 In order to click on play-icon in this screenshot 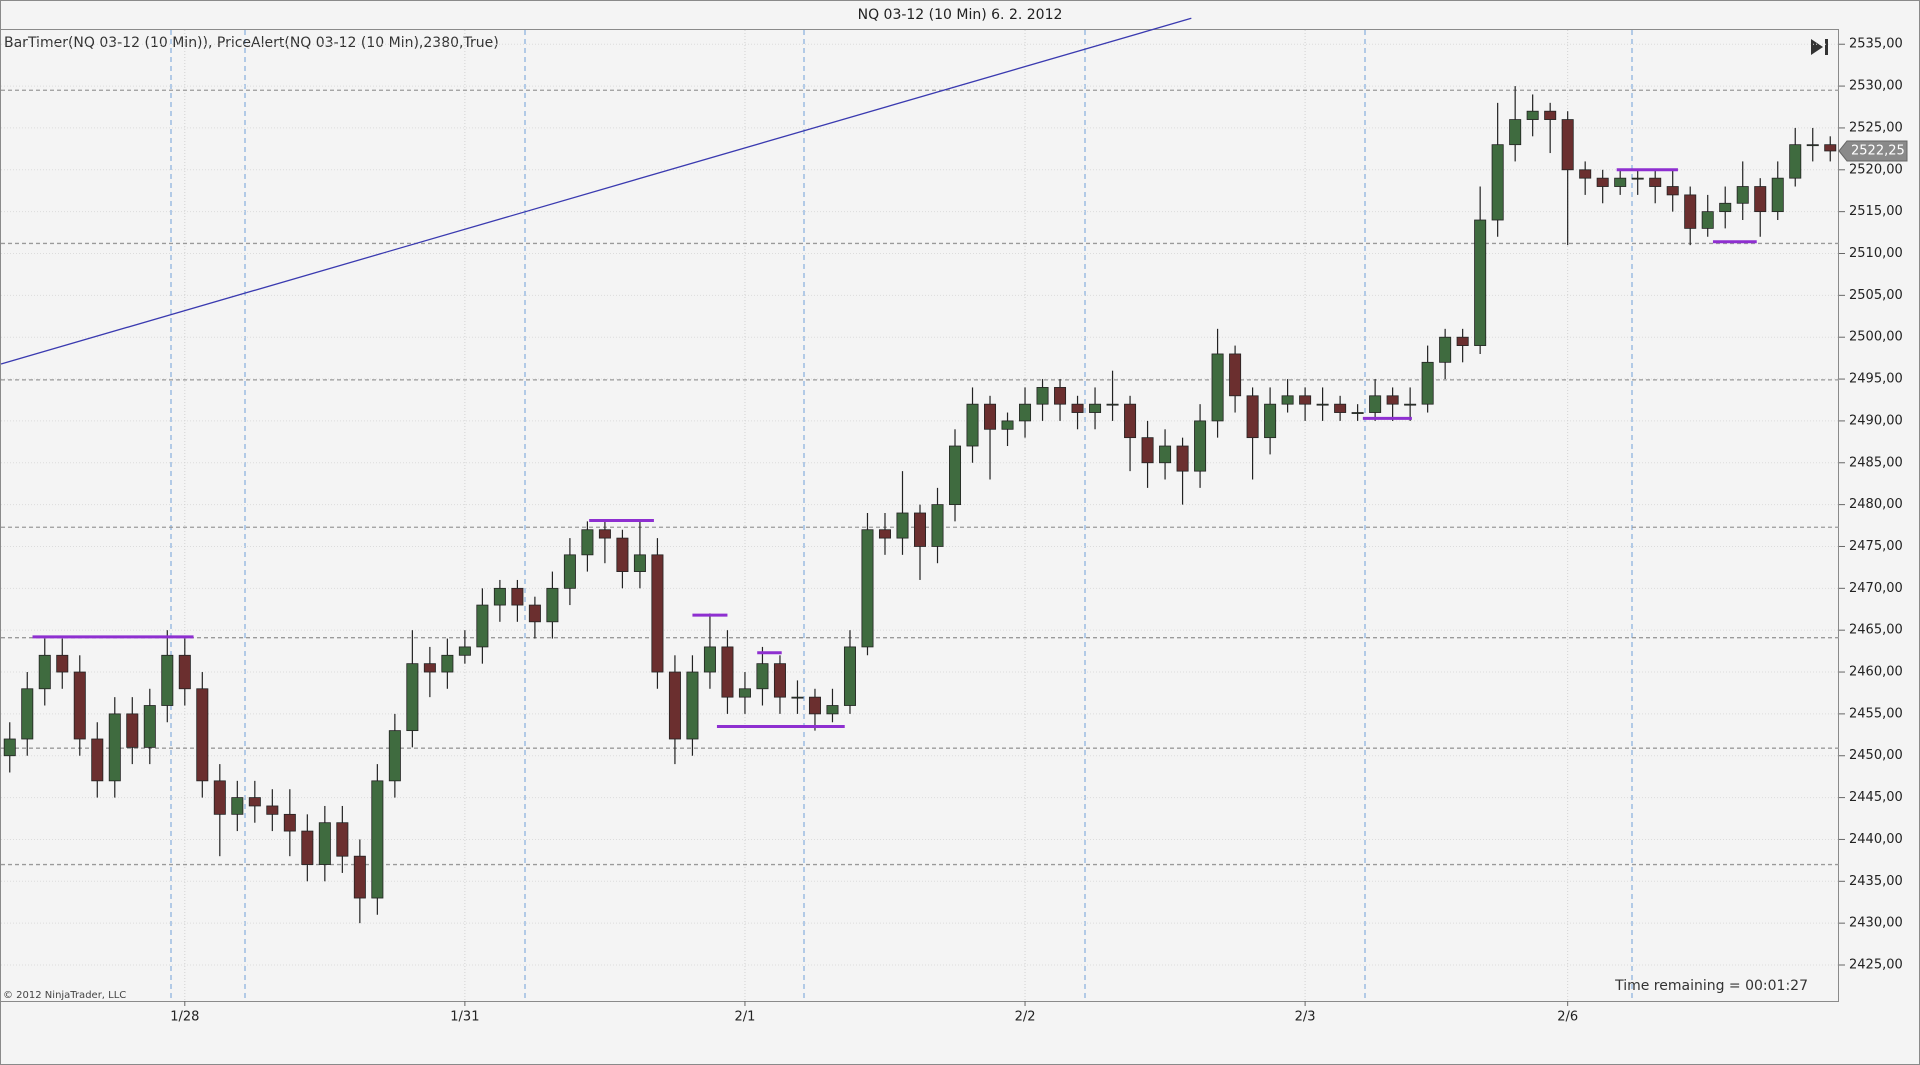, I will do `click(1817, 47)`.